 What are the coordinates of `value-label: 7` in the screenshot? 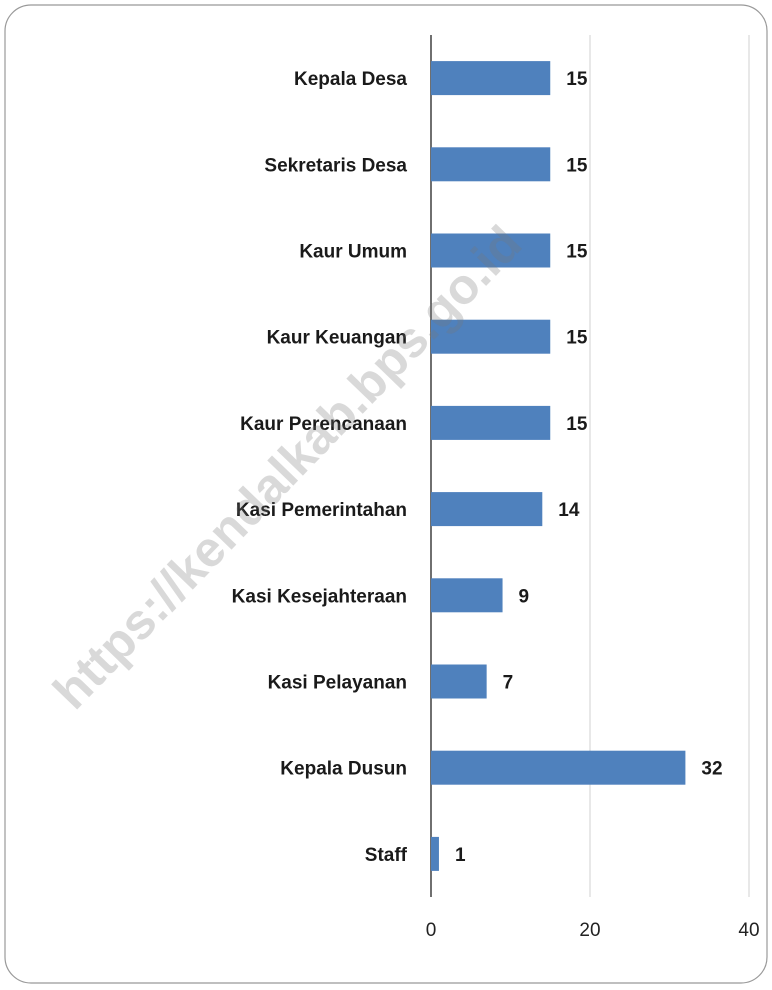 It's located at (508, 683).